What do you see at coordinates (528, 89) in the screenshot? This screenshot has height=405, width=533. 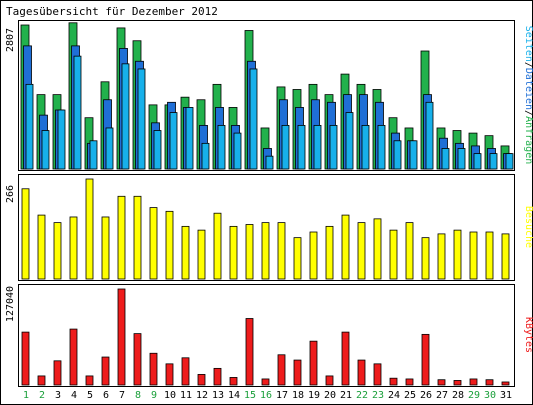 I see `legend-item-hits-2: Dateien` at bounding box center [528, 89].